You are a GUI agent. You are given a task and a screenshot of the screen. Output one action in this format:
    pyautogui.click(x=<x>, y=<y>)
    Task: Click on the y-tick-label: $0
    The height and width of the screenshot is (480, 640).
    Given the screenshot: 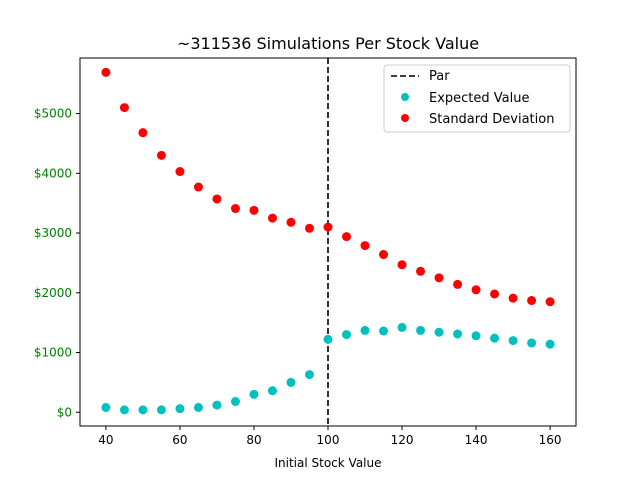 What is the action you would take?
    pyautogui.click(x=64, y=412)
    